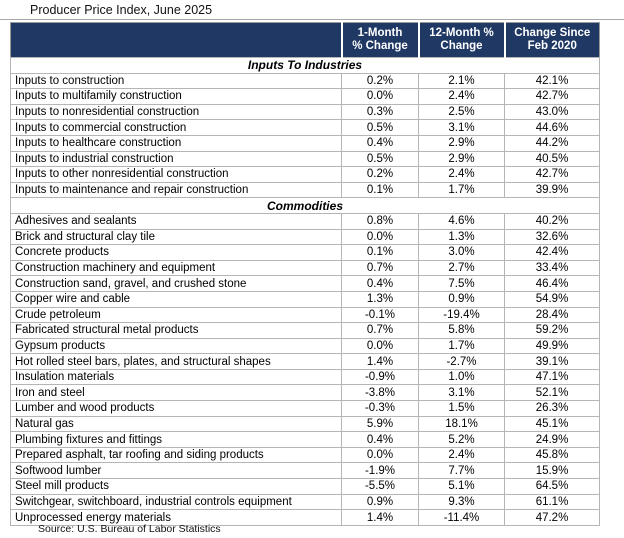 The image size is (624, 538). Describe the element at coordinates (552, 361) in the screenshot. I see `cell-since-feb2020: 39.1%` at that location.